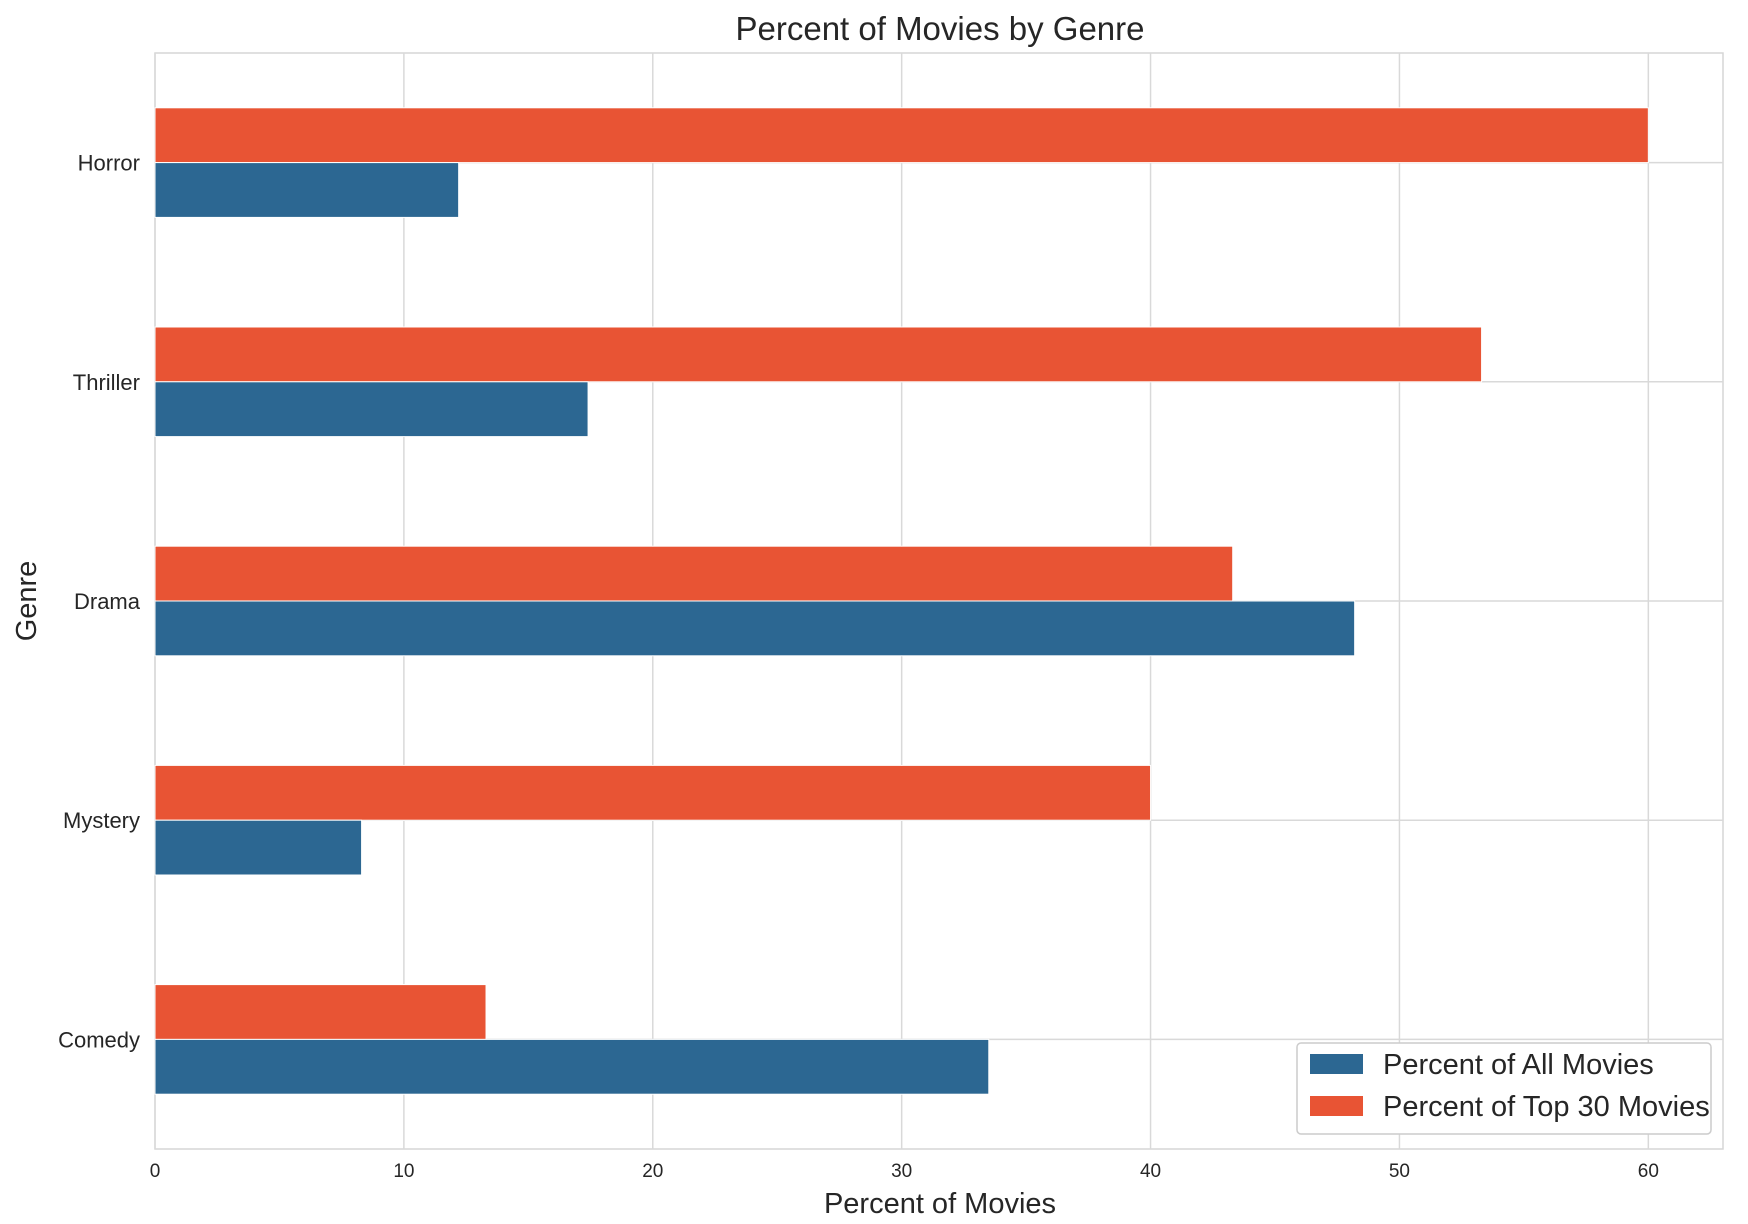  What do you see at coordinates (1399, 1171) in the screenshot?
I see `x-tick-label: 50` at bounding box center [1399, 1171].